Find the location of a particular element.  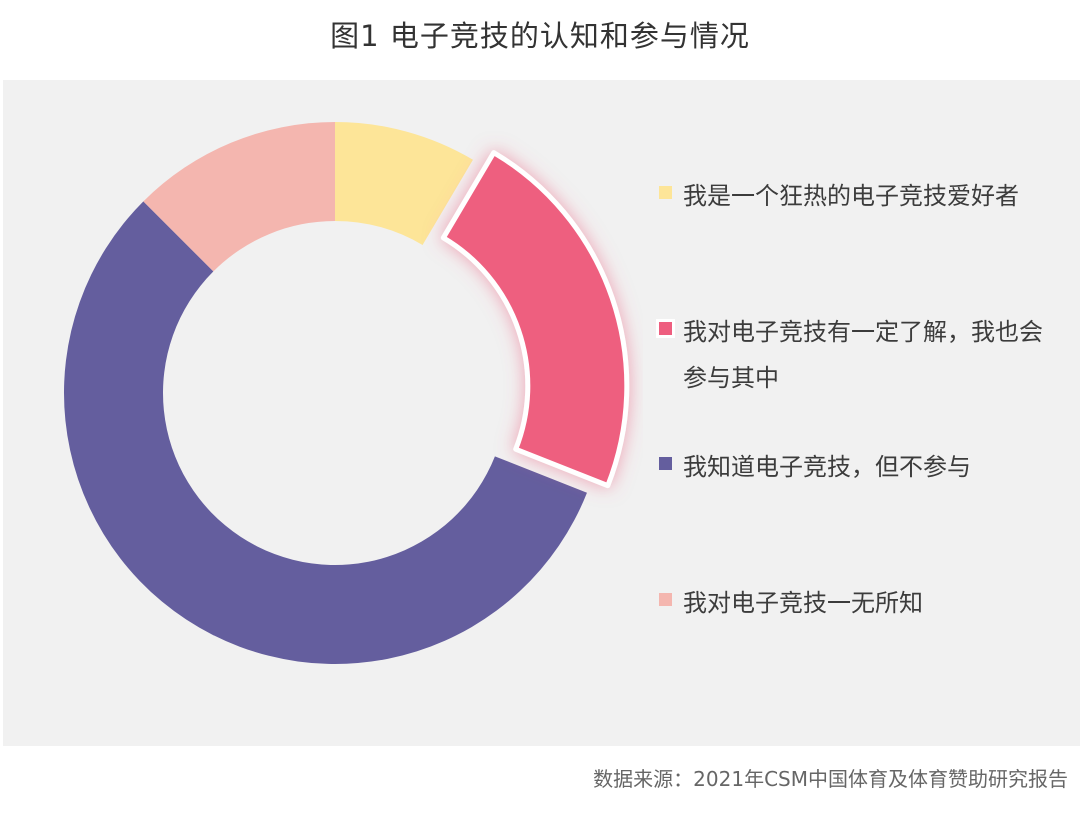

slice-enthusiast is located at coordinates (404, 183).